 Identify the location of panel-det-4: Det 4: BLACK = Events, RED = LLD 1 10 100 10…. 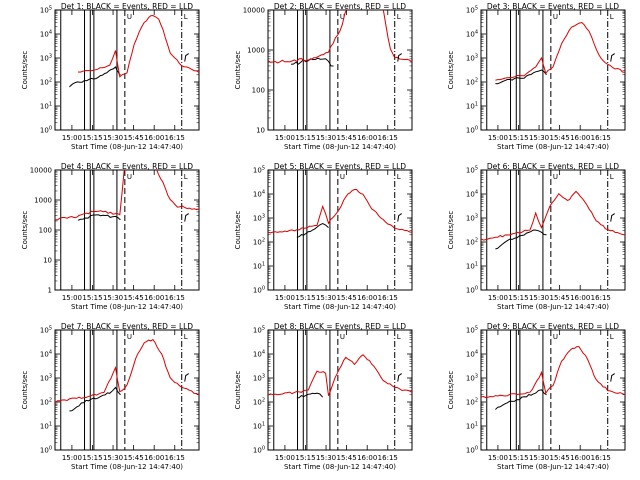
(110, 236).